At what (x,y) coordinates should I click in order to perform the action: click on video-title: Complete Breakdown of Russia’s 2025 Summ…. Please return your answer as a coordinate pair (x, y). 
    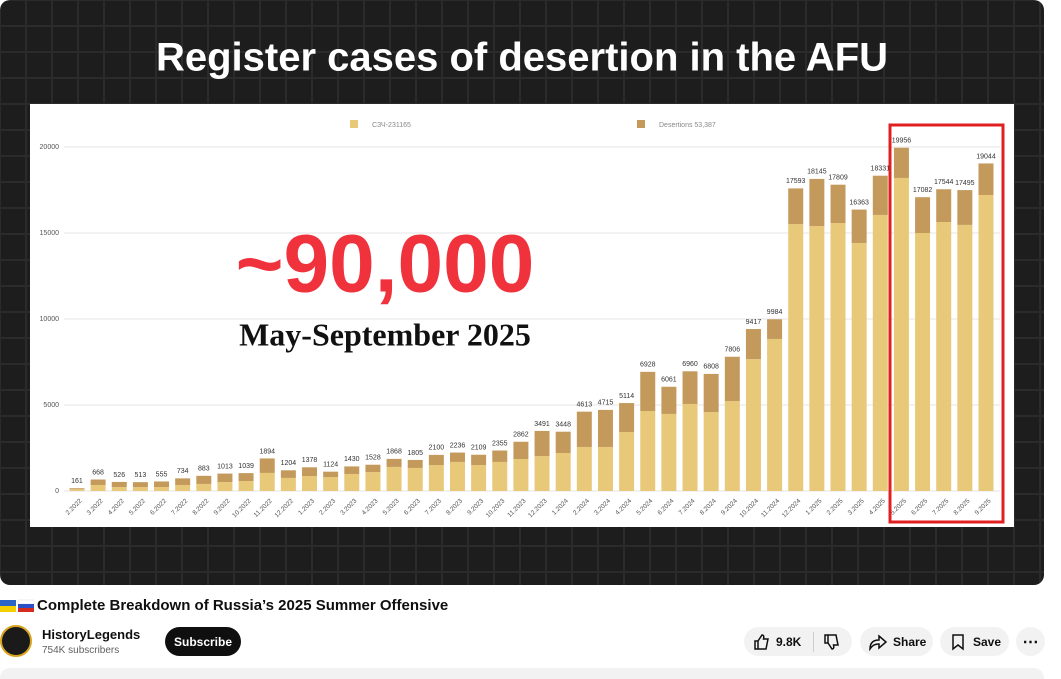
    Looking at the image, I should click on (243, 605).